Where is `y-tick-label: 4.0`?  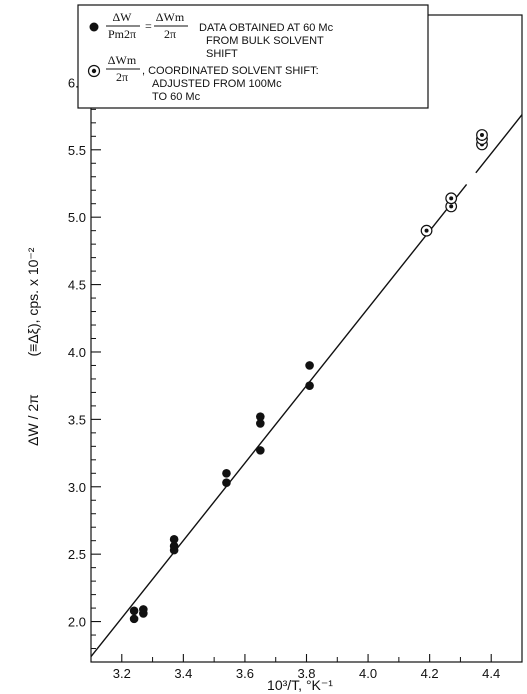 y-tick-label: 4.0 is located at coordinates (77, 352).